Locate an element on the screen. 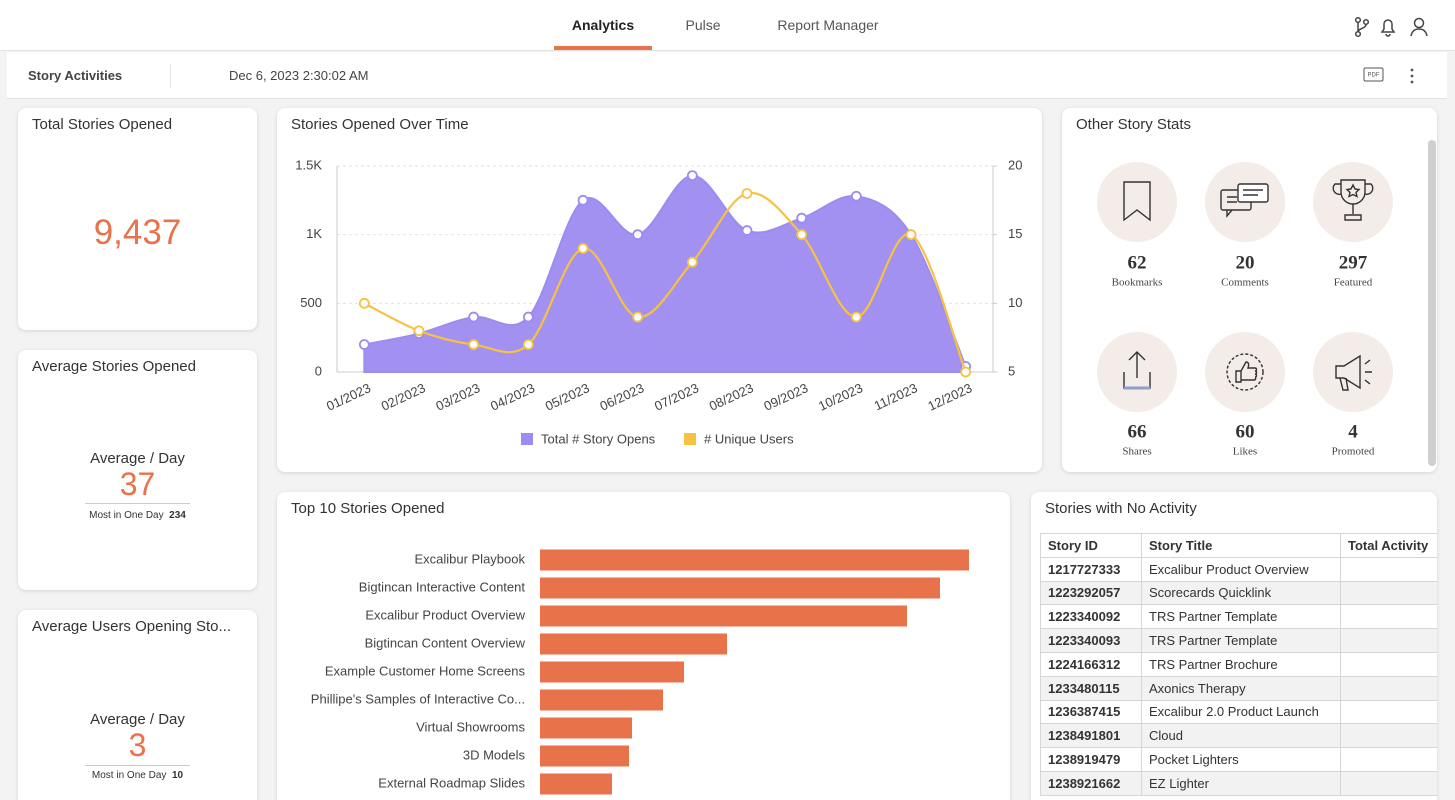  y-category-label: Excalibur Product Overview is located at coordinates (445, 614).